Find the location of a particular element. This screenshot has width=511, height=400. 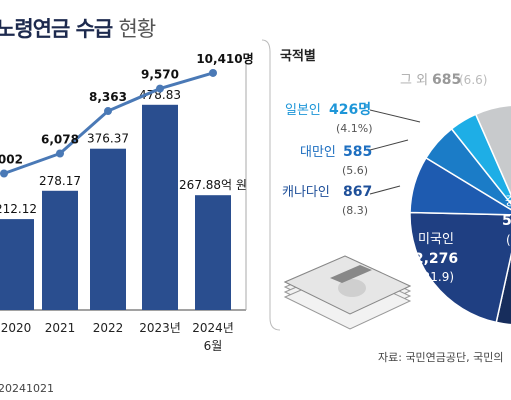

bar-label-3: 478.83 is located at coordinates (160, 95).